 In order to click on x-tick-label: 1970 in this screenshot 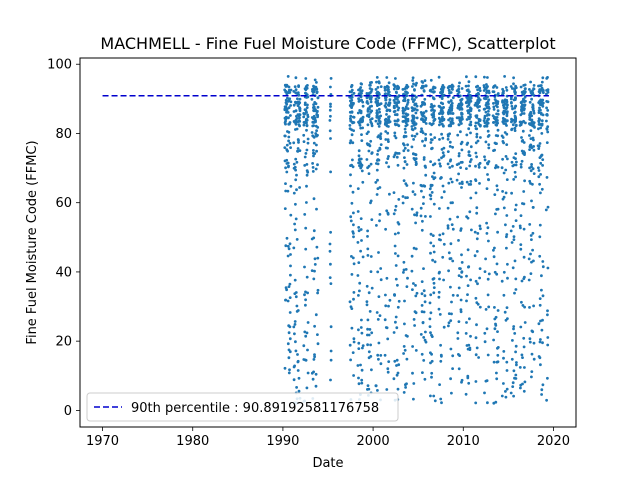, I will do `click(102, 441)`.